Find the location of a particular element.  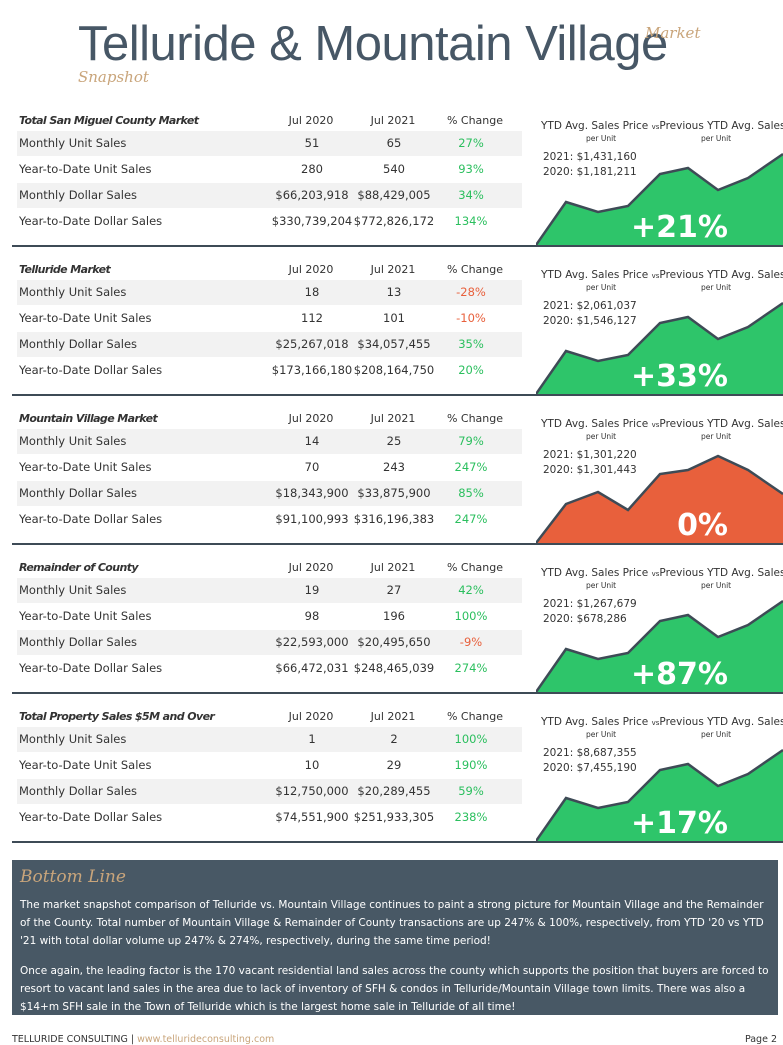

ytd-2020-price: 2020: $1,546,127 is located at coordinates (590, 321).